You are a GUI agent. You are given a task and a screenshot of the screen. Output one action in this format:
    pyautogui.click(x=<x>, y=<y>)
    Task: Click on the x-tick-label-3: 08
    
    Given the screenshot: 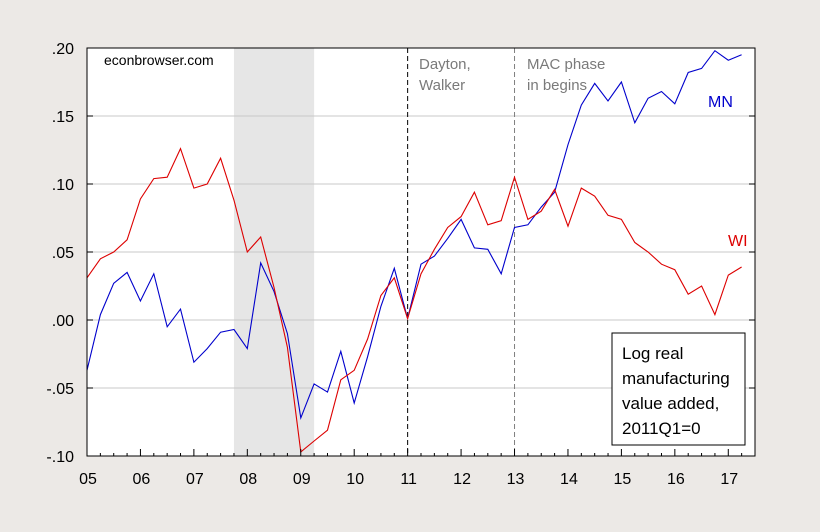 What is the action you would take?
    pyautogui.click(x=248, y=479)
    